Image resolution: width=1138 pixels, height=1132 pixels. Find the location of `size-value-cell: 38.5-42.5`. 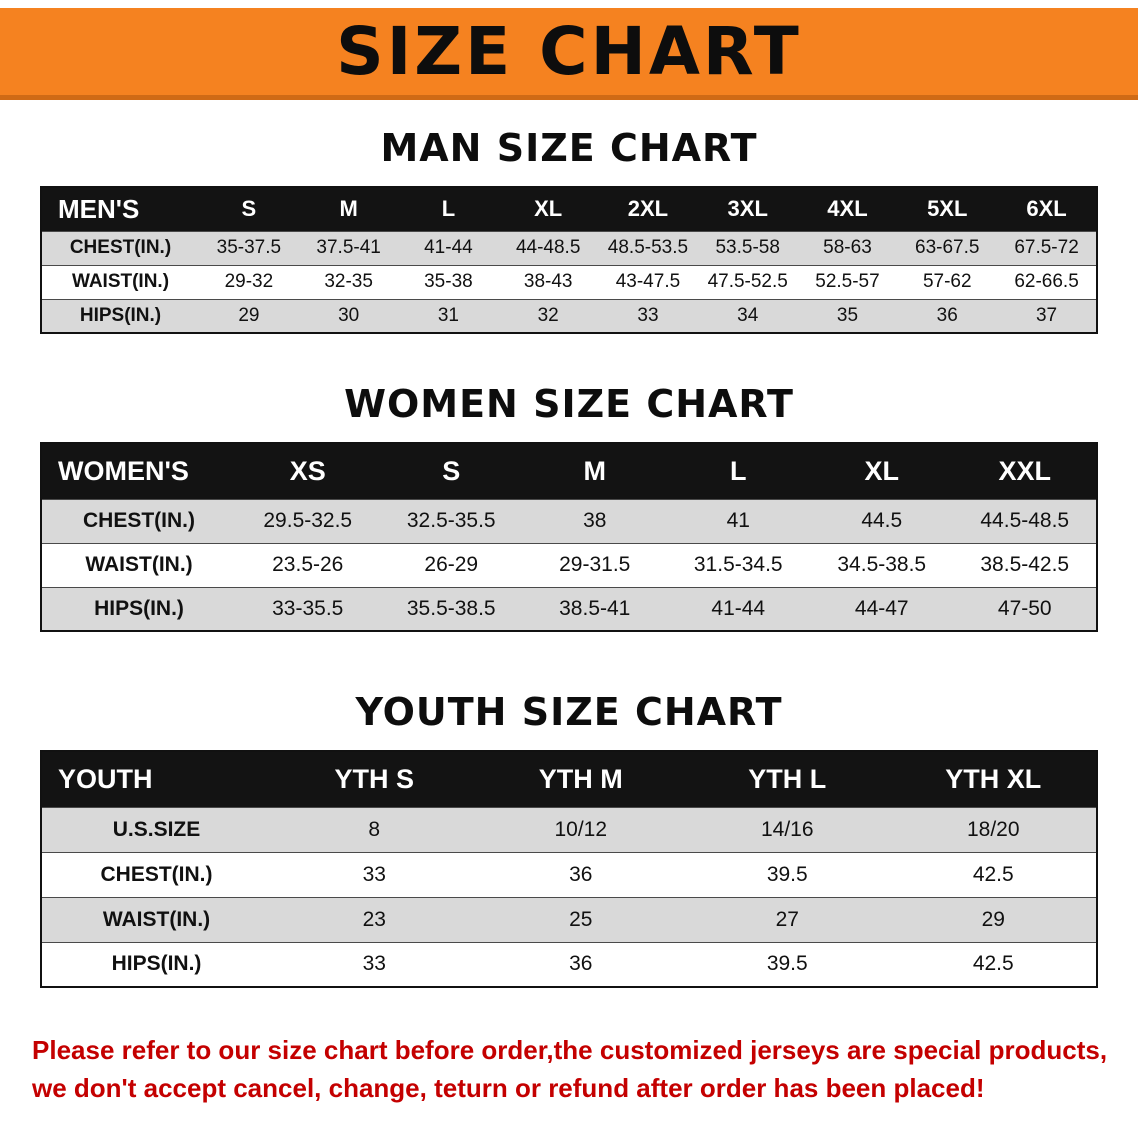

size-value-cell: 38.5-42.5 is located at coordinates (1025, 565).